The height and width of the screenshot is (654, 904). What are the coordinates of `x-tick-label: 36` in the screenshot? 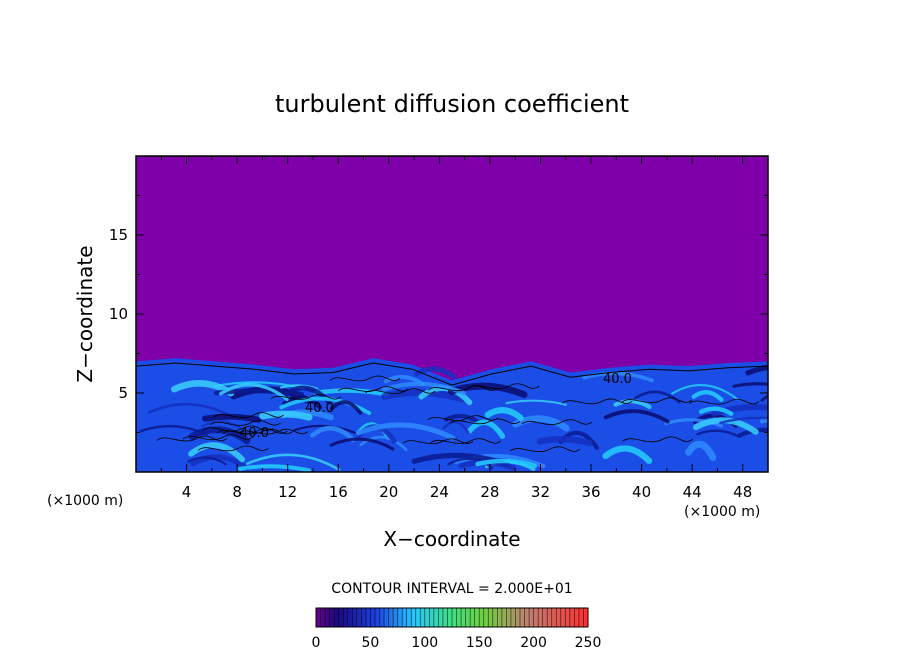 It's located at (590, 492).